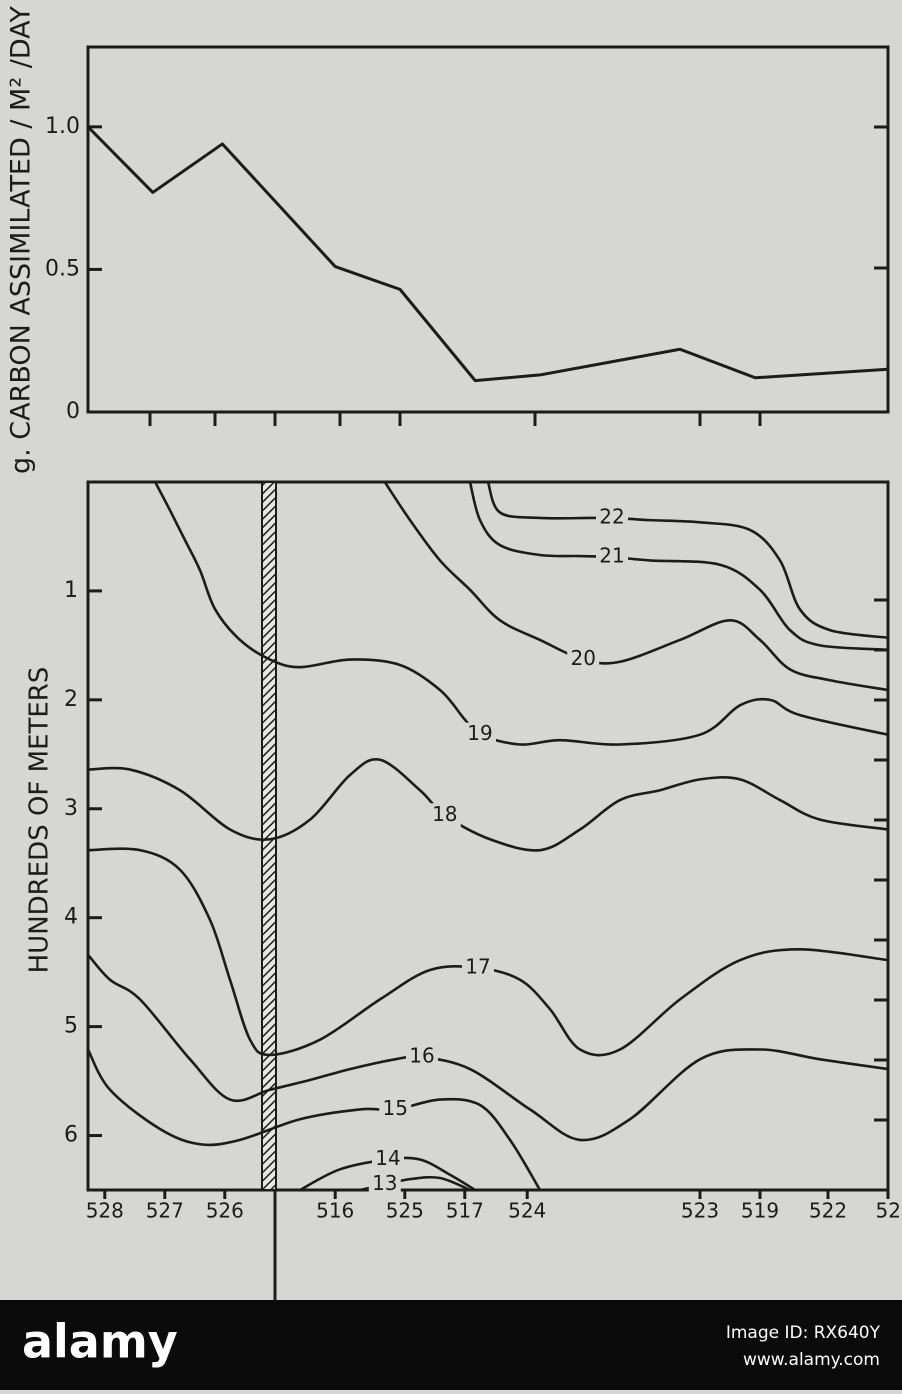 The height and width of the screenshot is (1394, 902). Describe the element at coordinates (71, 590) in the screenshot. I see `y-tick-label: 1` at that location.